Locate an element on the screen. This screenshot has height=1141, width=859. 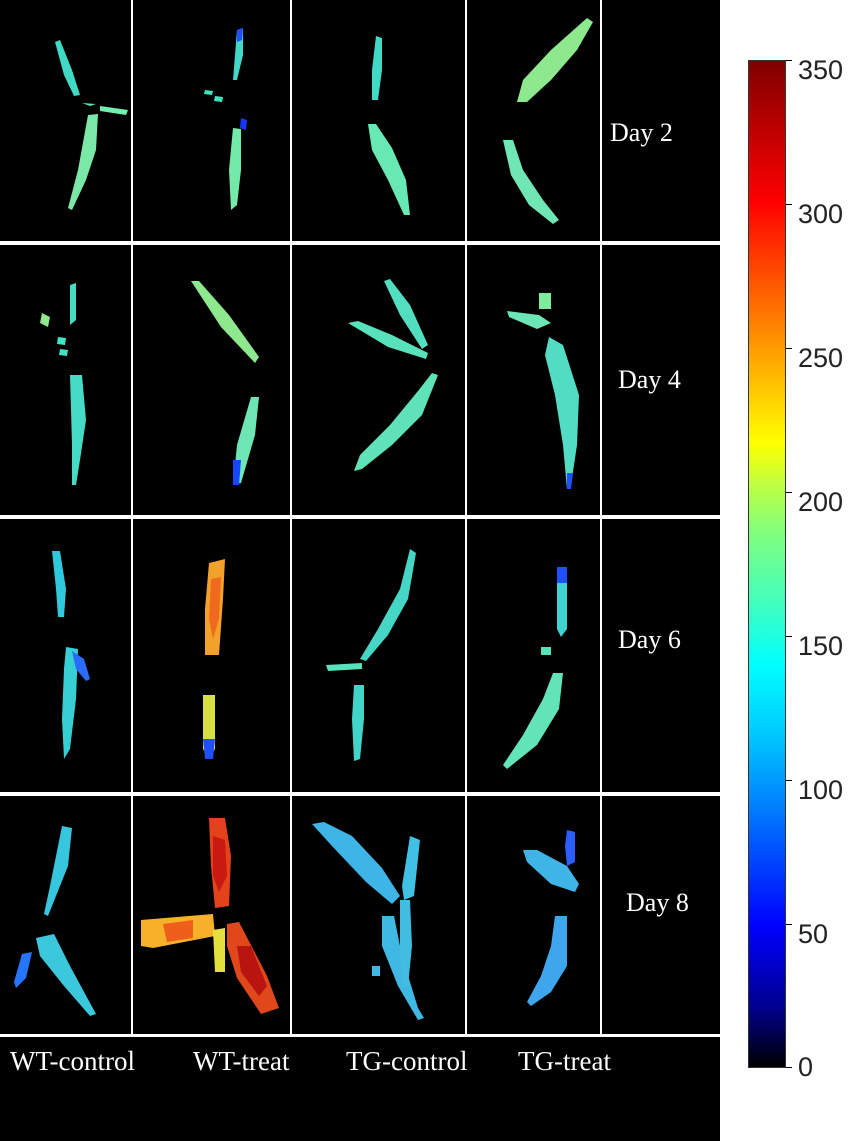
colorbar-tick-label: 100 is located at coordinates (821, 790).